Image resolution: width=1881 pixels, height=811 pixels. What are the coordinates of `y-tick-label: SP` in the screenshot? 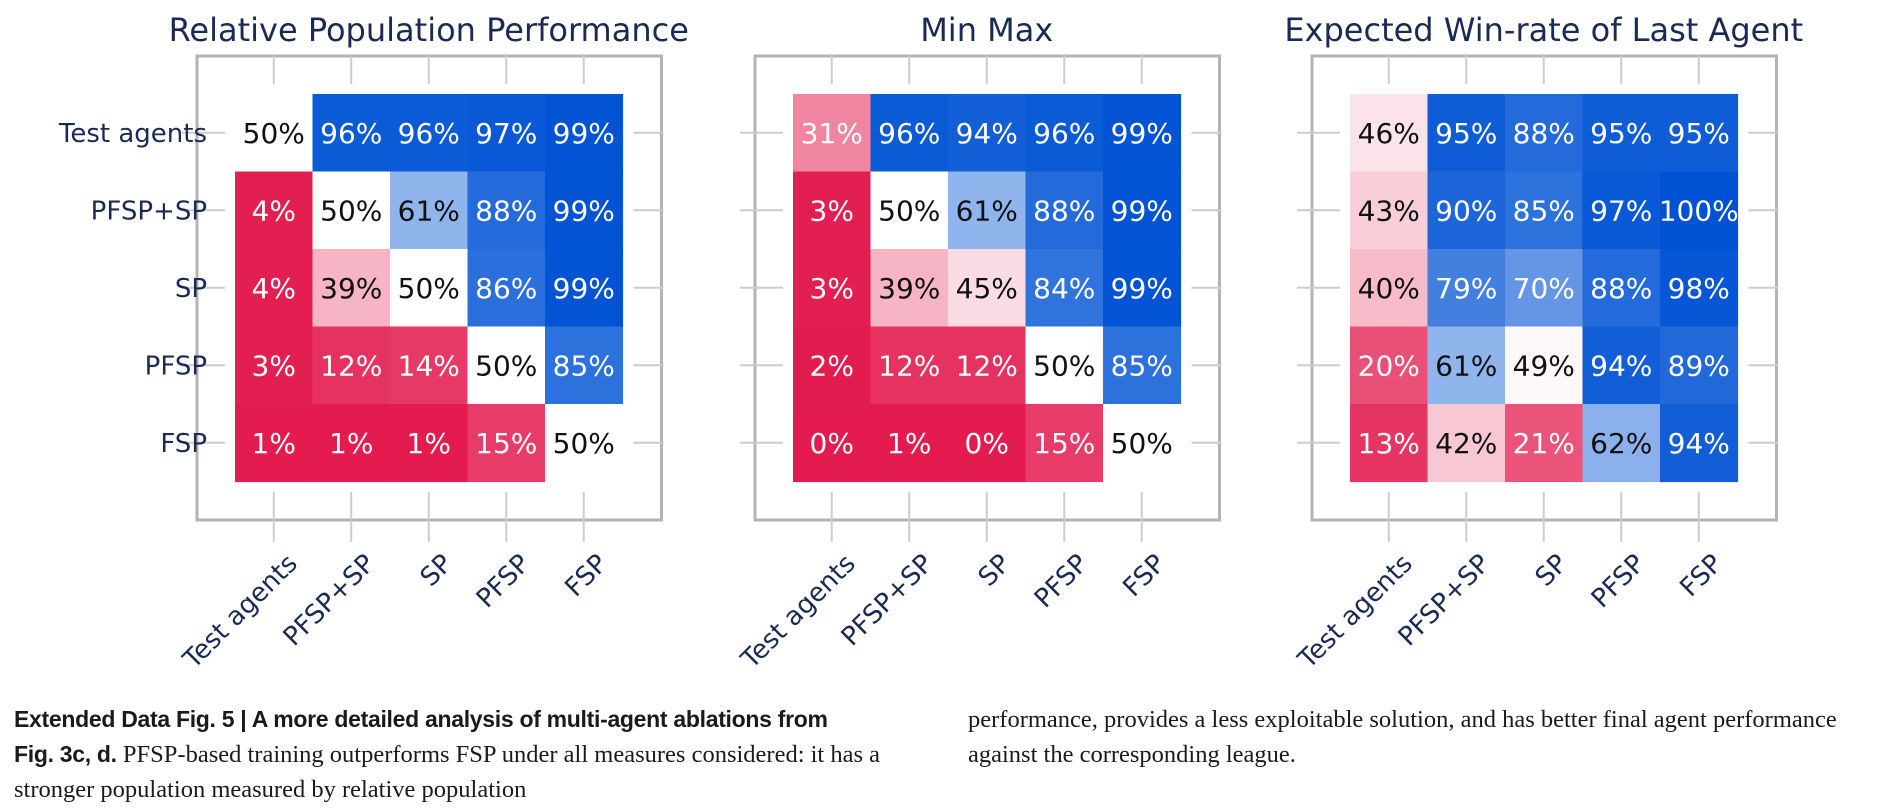 It's located at (191, 289).